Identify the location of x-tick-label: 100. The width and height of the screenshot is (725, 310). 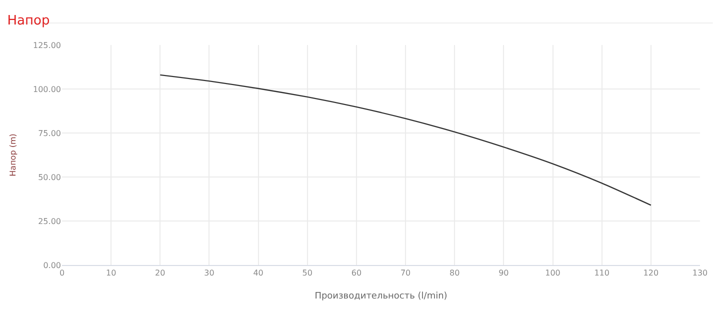
(552, 273).